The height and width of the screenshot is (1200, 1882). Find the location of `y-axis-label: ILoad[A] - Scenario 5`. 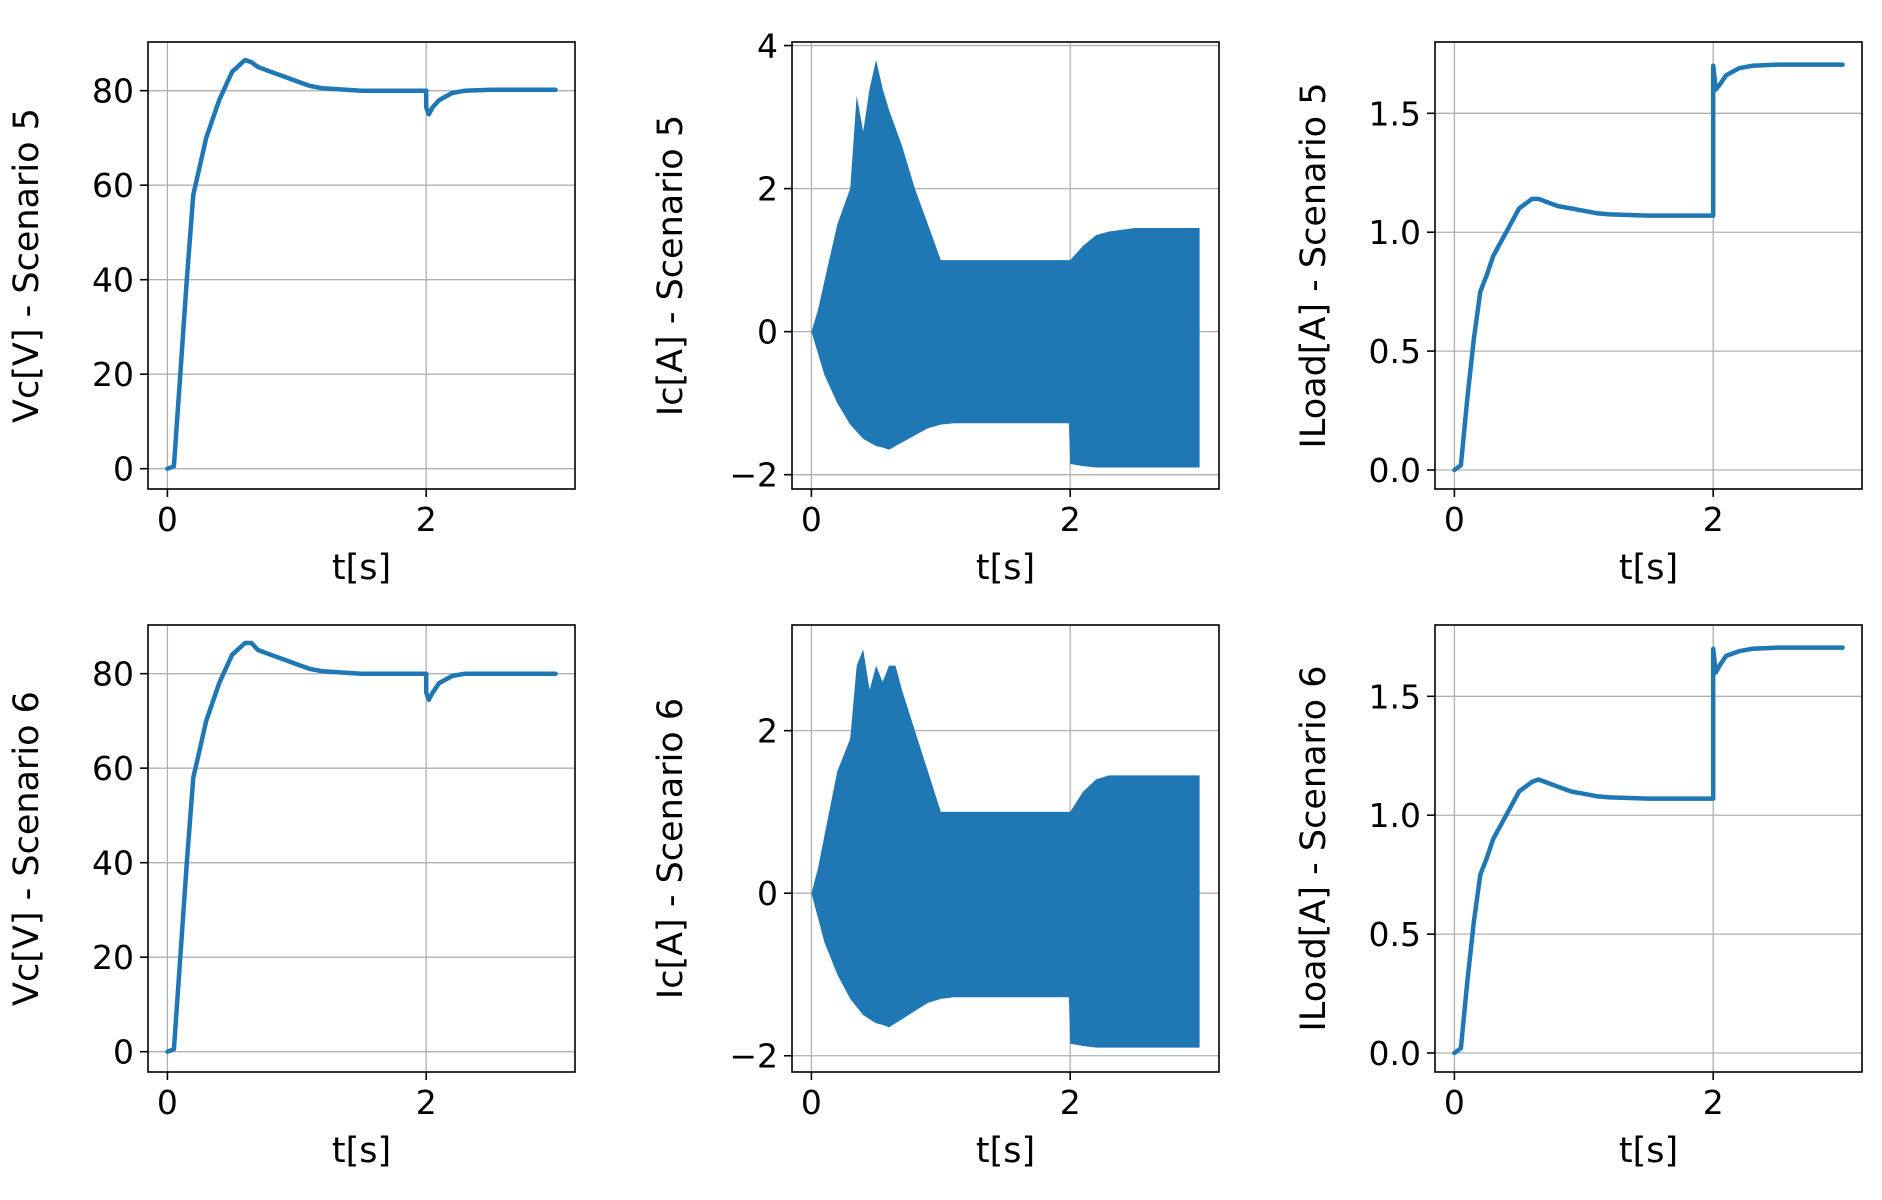

y-axis-label: ILoad[A] - Scenario 5 is located at coordinates (1314, 266).